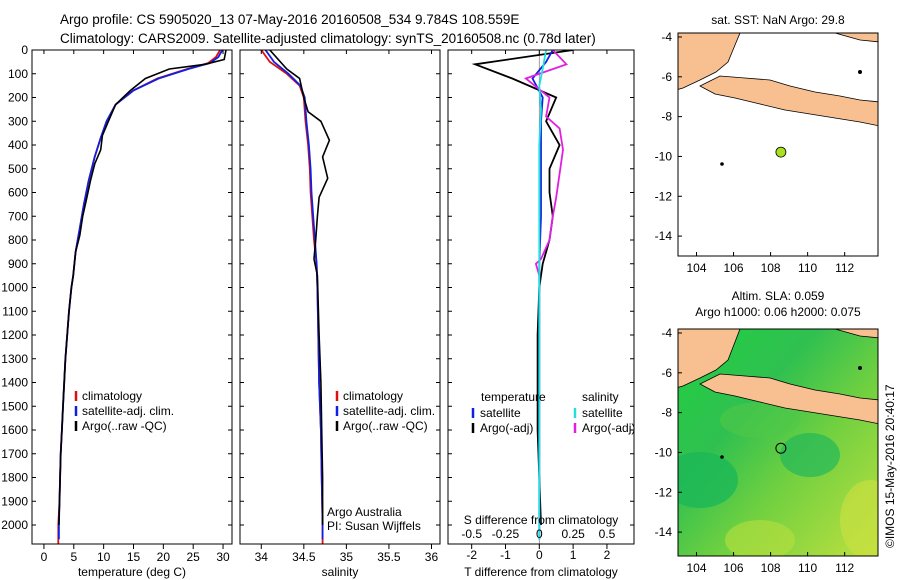 This screenshot has width=900, height=580. I want to click on difference-series-salinity-satellite, so click(542, 295).